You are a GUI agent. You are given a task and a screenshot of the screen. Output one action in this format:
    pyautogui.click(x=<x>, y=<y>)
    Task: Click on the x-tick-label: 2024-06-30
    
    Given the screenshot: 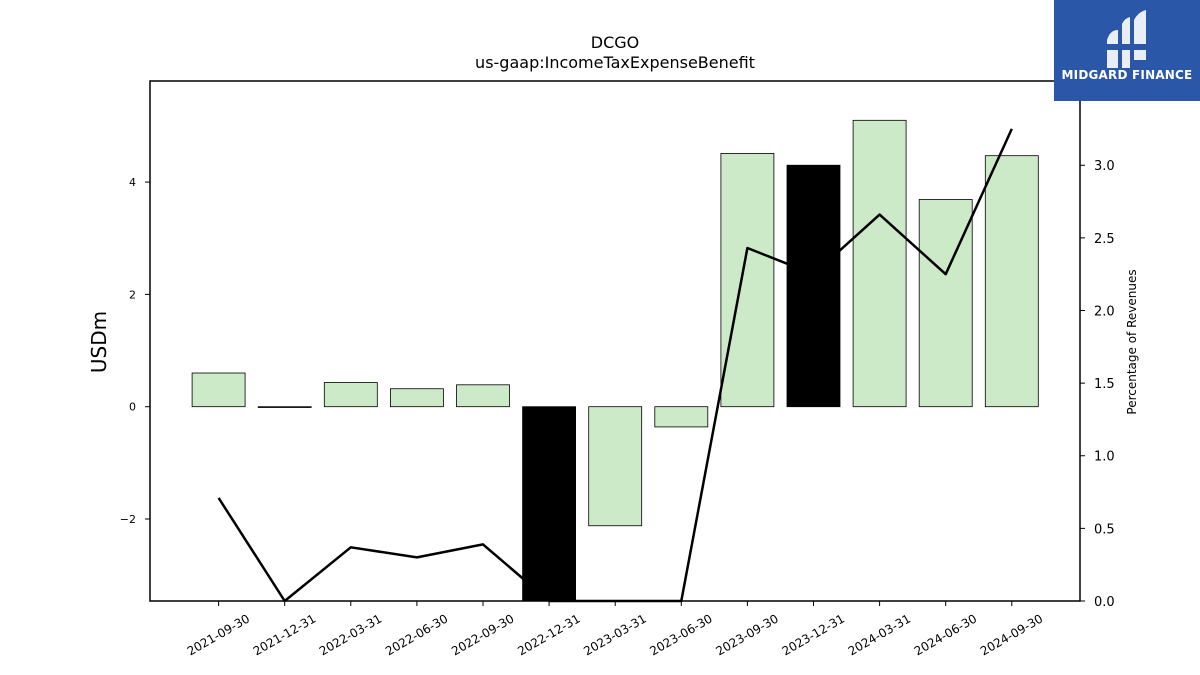 What is the action you would take?
    pyautogui.click(x=945, y=634)
    